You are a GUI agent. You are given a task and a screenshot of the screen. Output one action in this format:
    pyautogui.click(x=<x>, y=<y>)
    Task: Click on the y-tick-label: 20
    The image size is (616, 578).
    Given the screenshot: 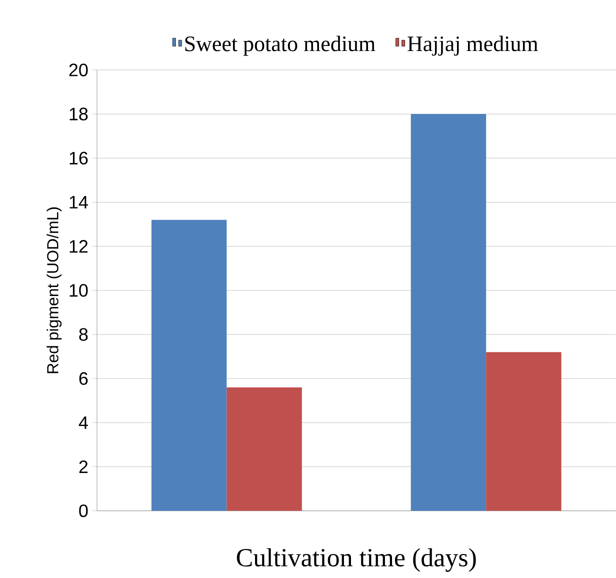 What is the action you would take?
    pyautogui.click(x=78, y=70)
    